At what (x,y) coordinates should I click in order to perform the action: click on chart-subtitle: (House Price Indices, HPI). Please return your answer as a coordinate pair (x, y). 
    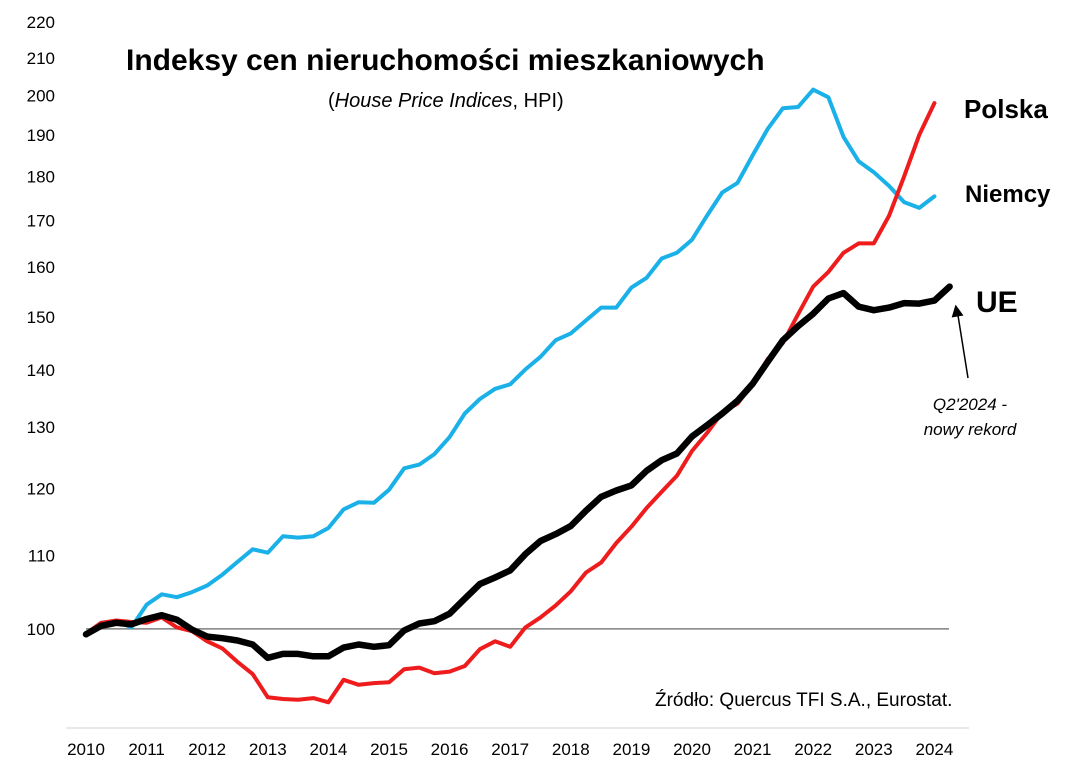
    Looking at the image, I should click on (446, 101).